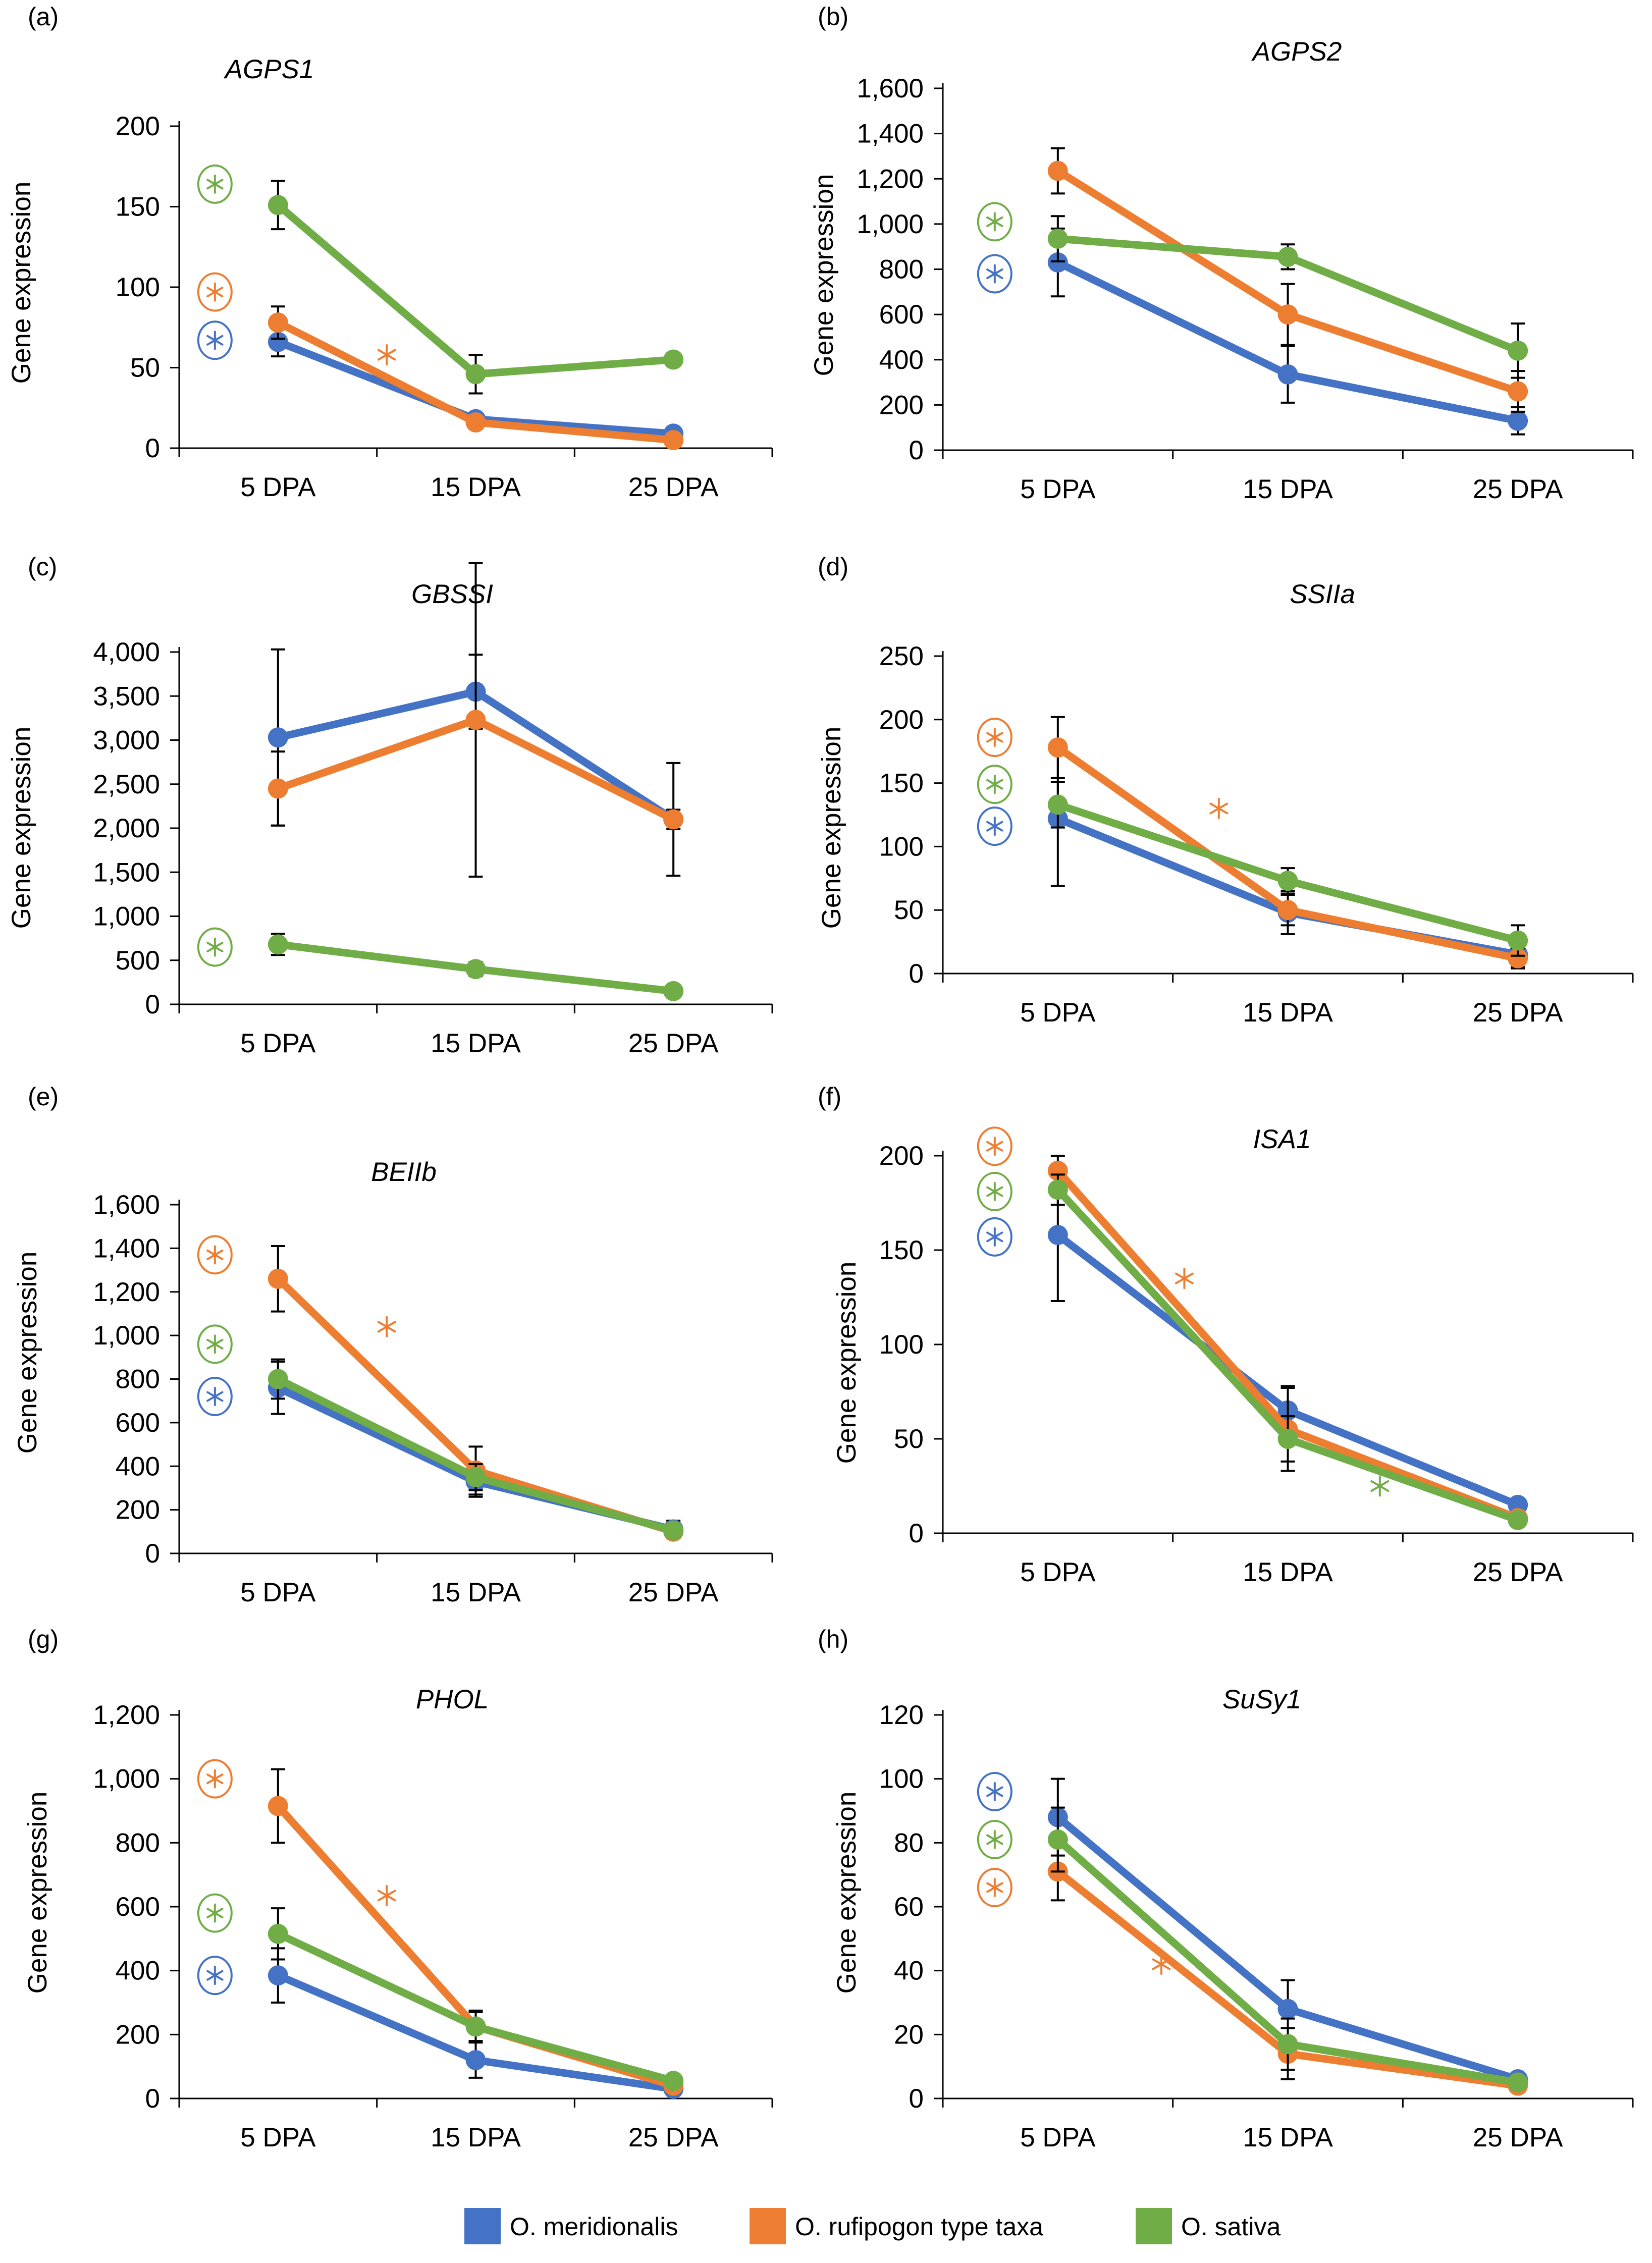 The width and height of the screenshot is (1652, 2263). Describe the element at coordinates (1208, 2226) in the screenshot. I see `legend-item-o-sativa: O. sativa` at that location.